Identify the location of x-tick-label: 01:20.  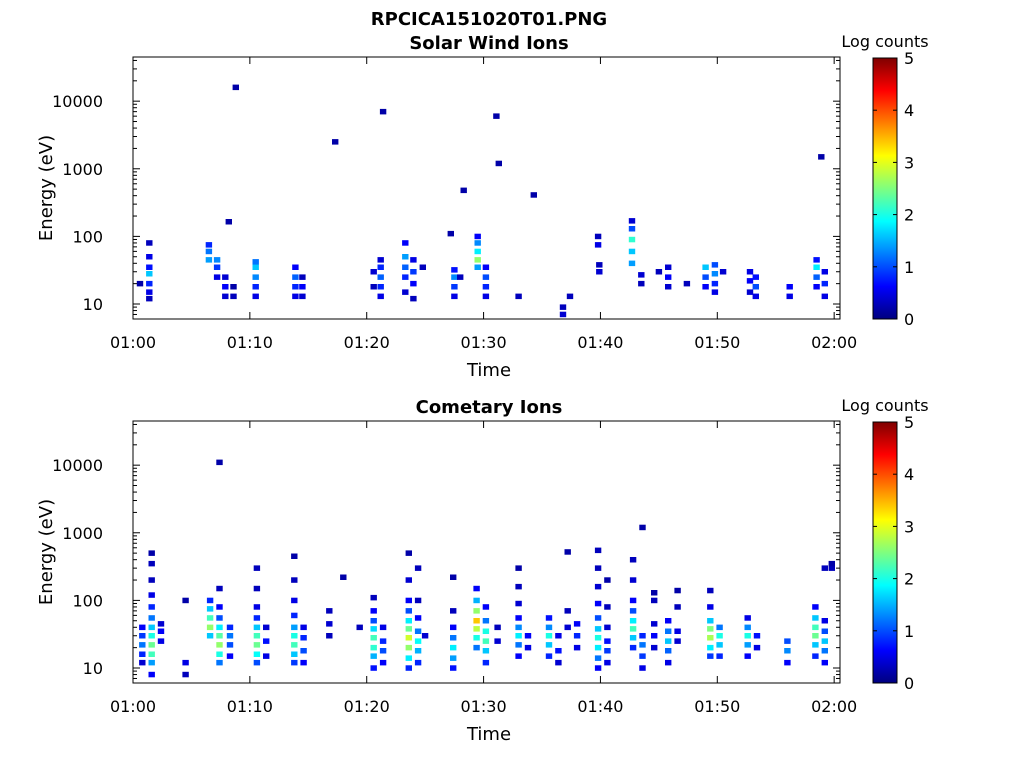
(367, 706).